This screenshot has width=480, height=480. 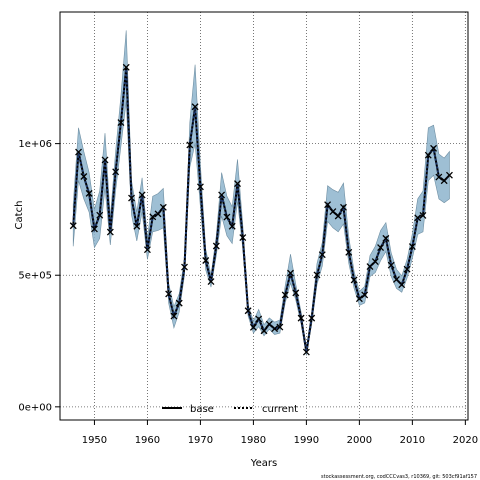 What do you see at coordinates (200, 440) in the screenshot?
I see `x-tick-label: 1970` at bounding box center [200, 440].